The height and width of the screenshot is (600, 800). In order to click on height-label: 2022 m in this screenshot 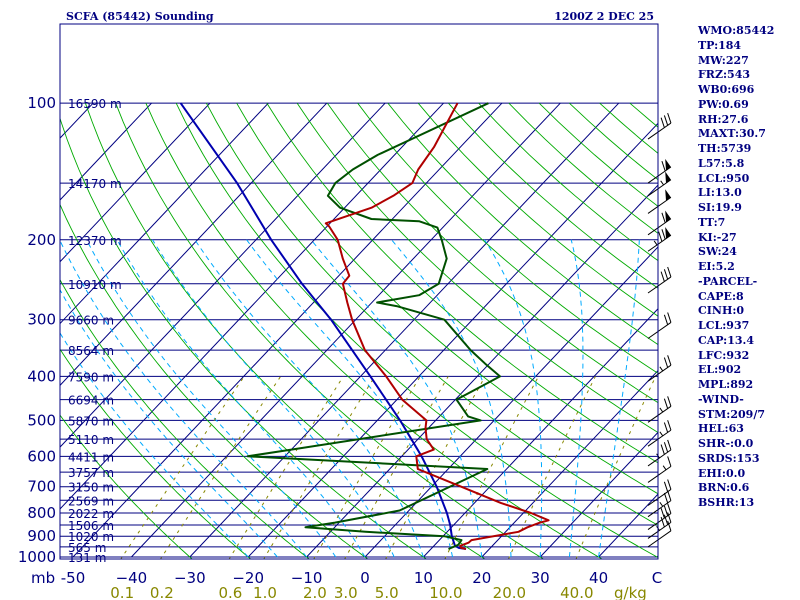, I will do `click(91, 514)`.